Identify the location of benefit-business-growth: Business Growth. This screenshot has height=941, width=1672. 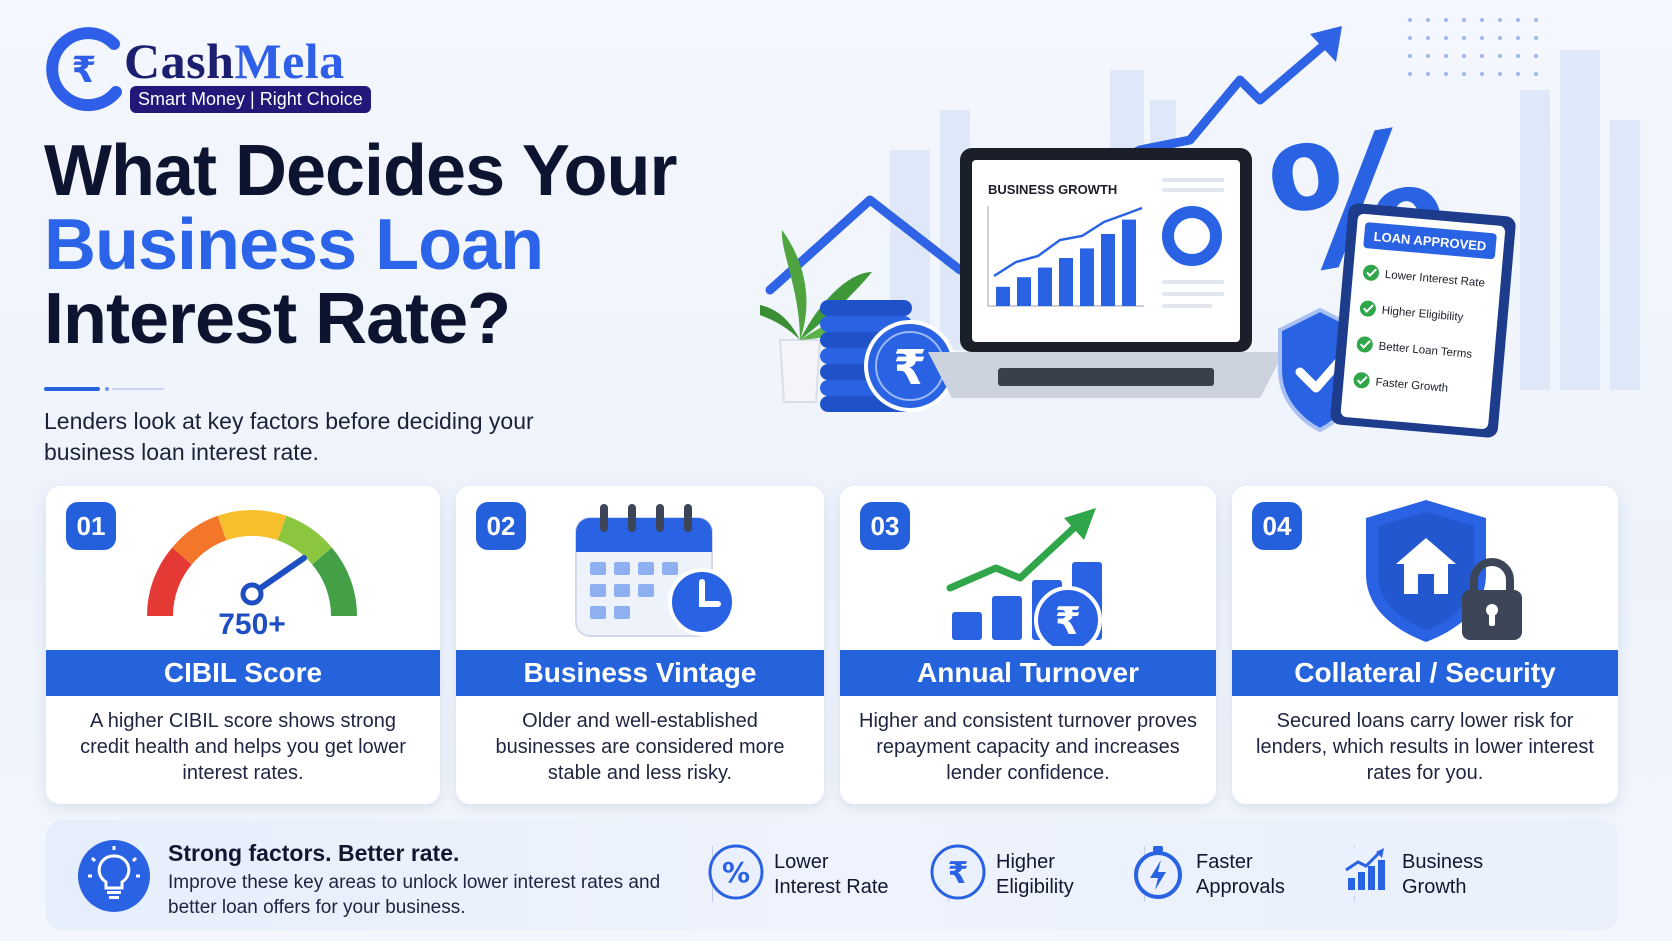
(1436, 875).